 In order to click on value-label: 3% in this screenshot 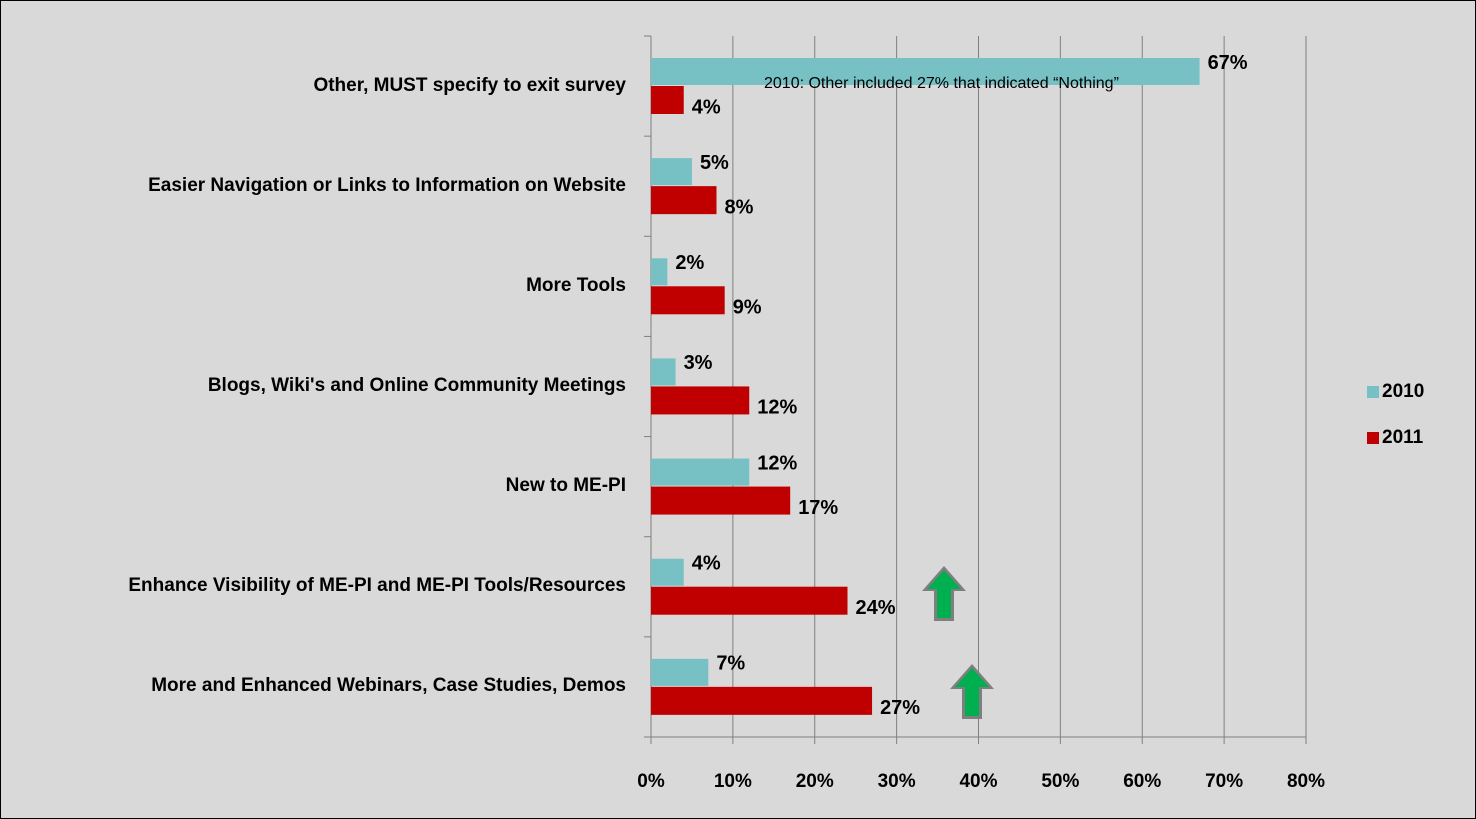, I will do `click(698, 363)`.